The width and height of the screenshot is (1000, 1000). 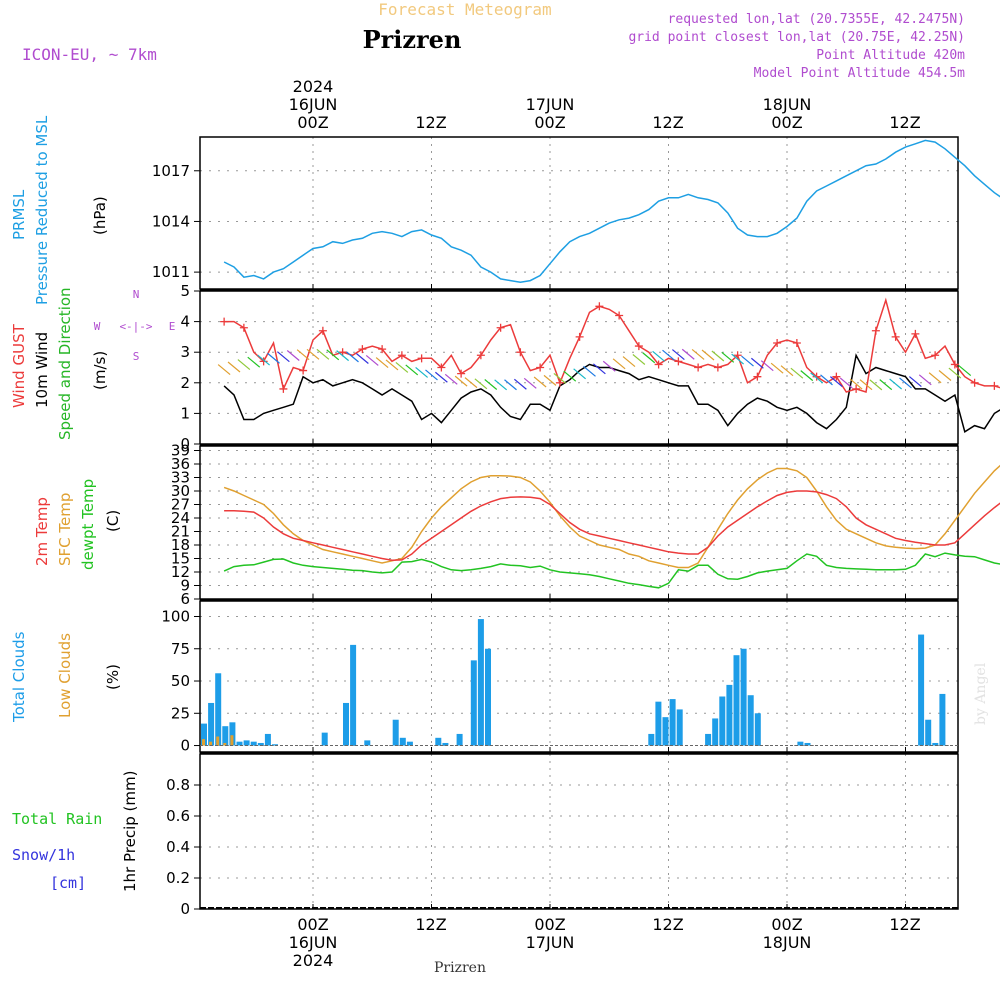 I want to click on rain-label: Total Rain, so click(x=57, y=819).